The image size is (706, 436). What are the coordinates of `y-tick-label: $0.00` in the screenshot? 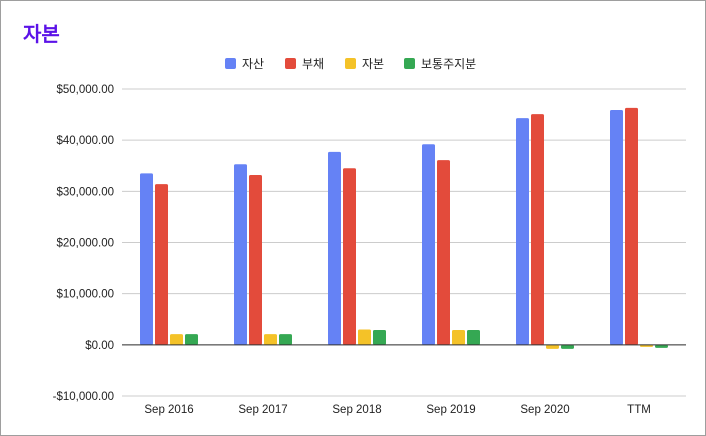 It's located at (99, 346).